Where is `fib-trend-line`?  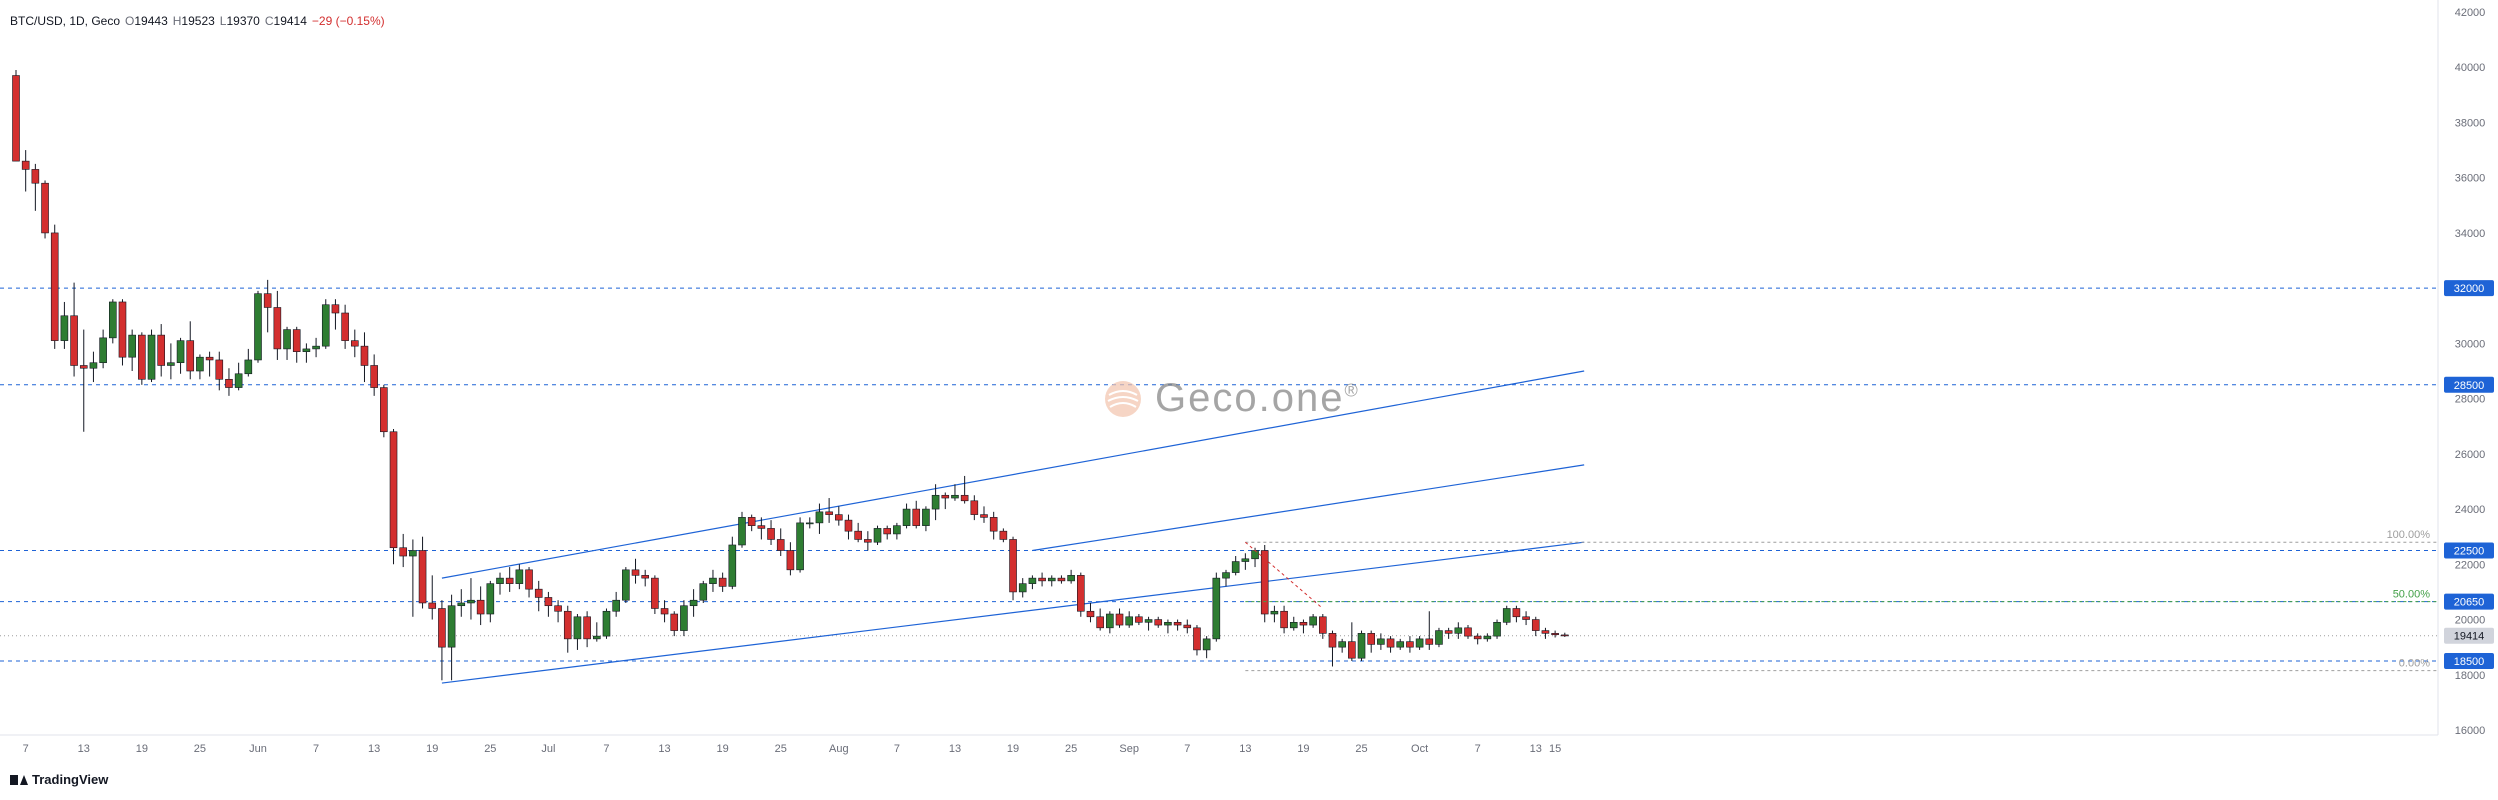 fib-trend-line is located at coordinates (1284, 575).